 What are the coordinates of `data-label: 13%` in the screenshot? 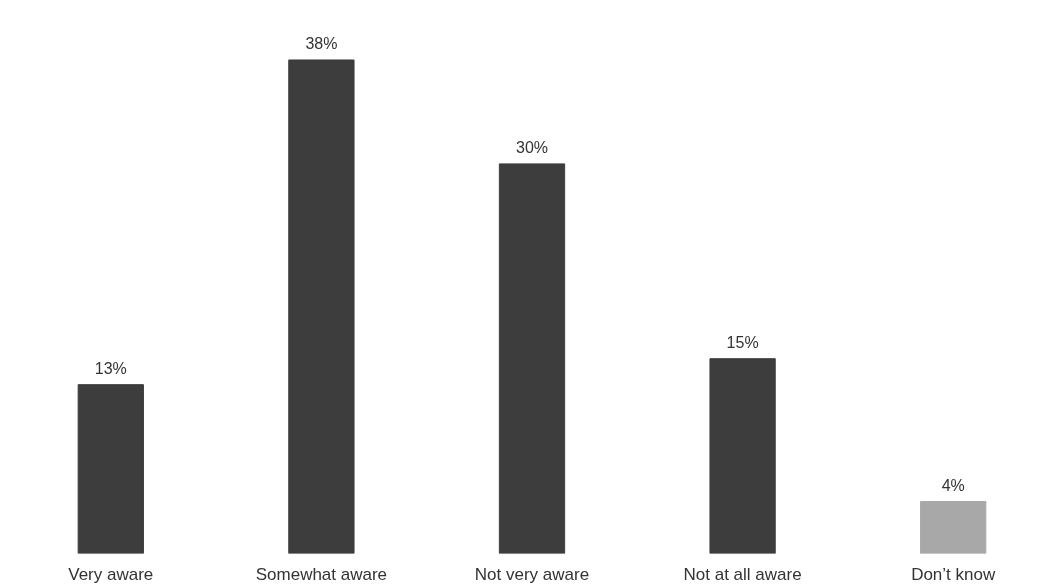 It's located at (110, 368).